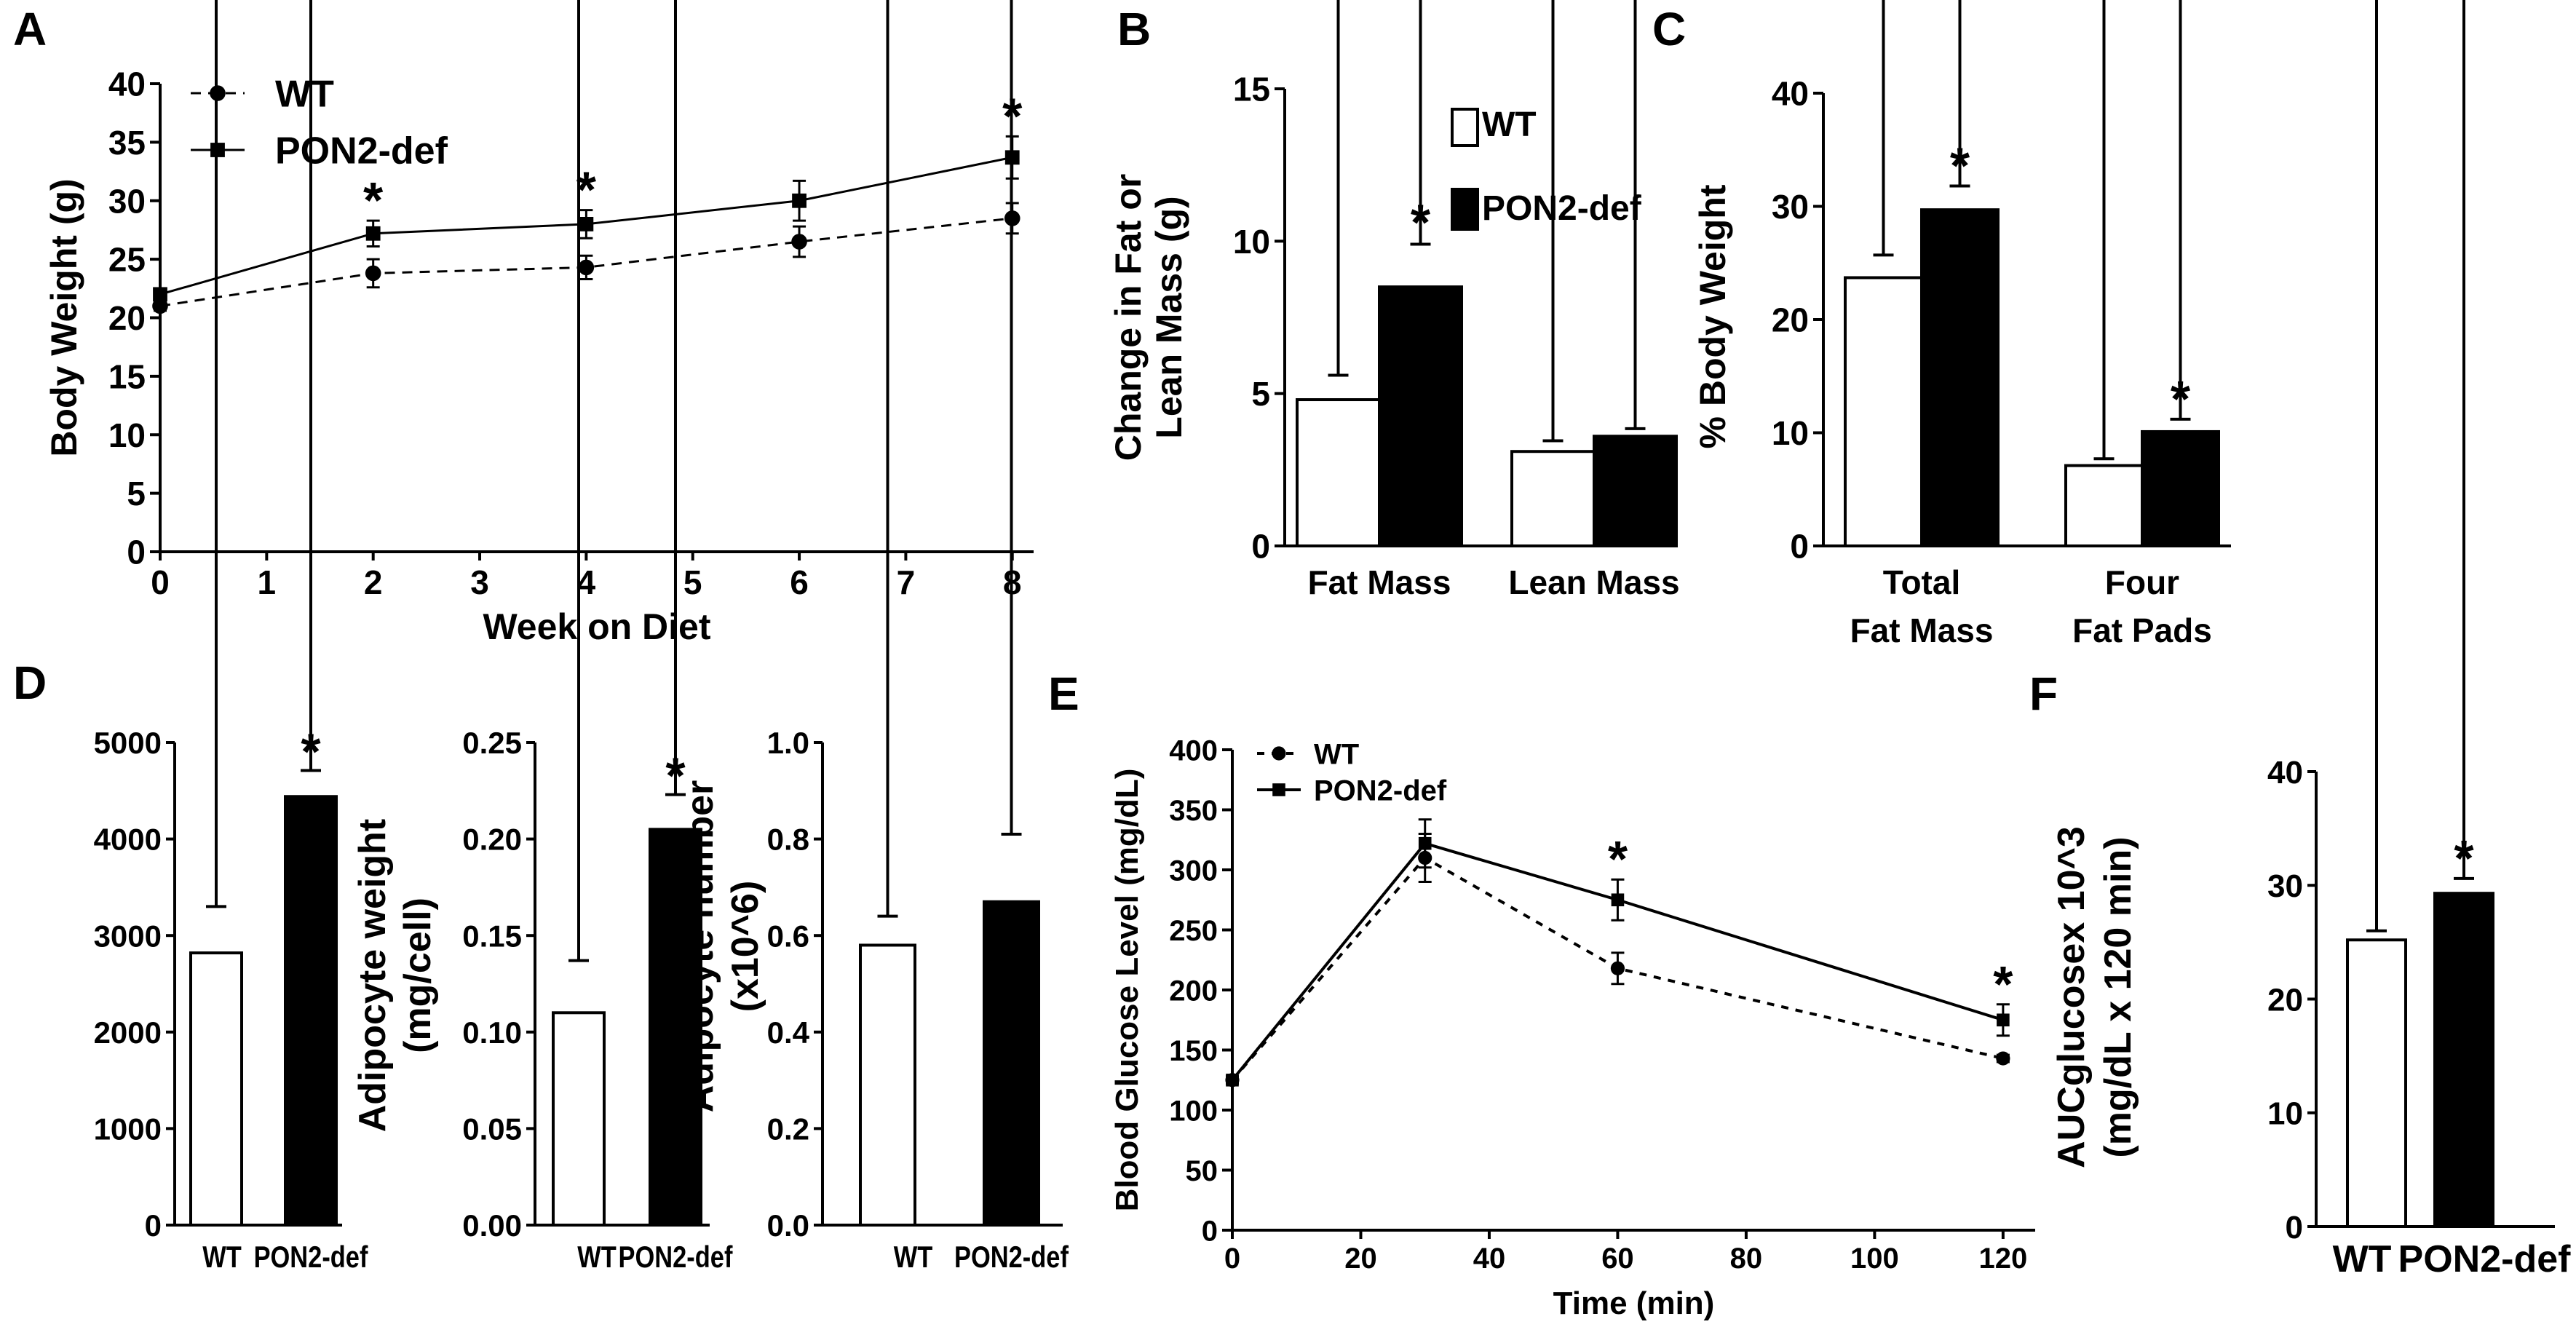 This screenshot has width=2576, height=1335. What do you see at coordinates (127, 376) in the screenshot?
I see `y-tick-label: 15` at bounding box center [127, 376].